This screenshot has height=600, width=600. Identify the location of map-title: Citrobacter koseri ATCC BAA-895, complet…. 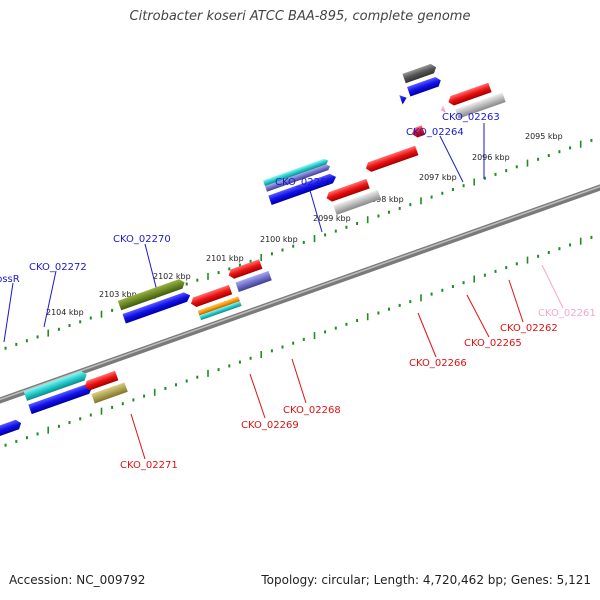
(300, 16).